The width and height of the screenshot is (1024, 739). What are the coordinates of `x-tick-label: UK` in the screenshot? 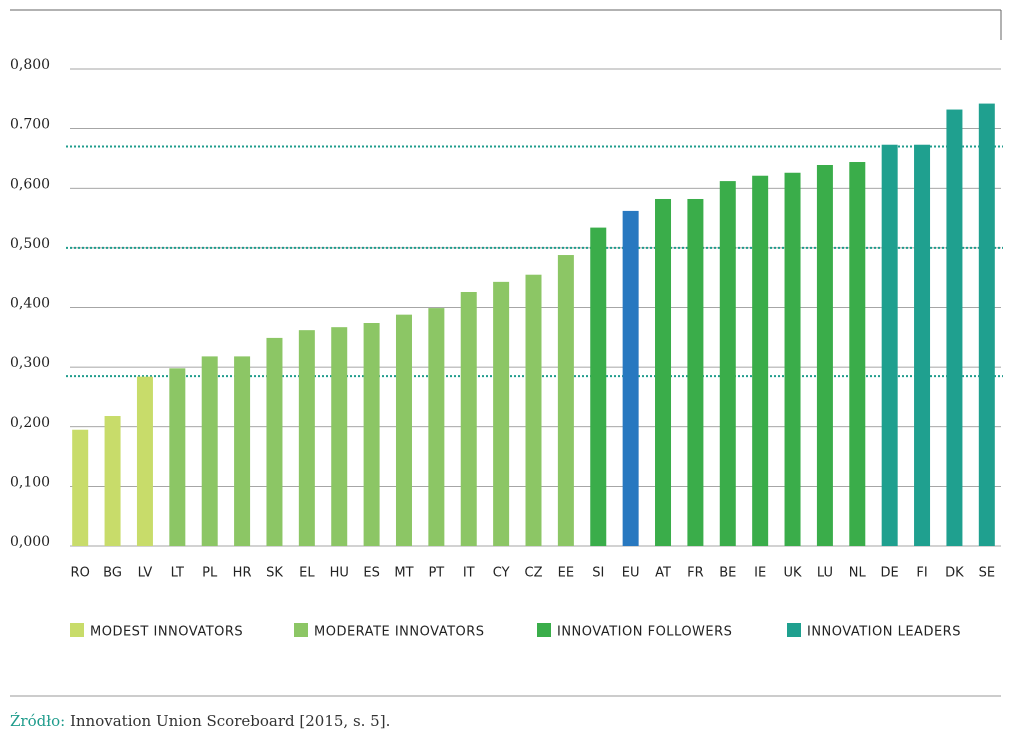 It's located at (793, 573).